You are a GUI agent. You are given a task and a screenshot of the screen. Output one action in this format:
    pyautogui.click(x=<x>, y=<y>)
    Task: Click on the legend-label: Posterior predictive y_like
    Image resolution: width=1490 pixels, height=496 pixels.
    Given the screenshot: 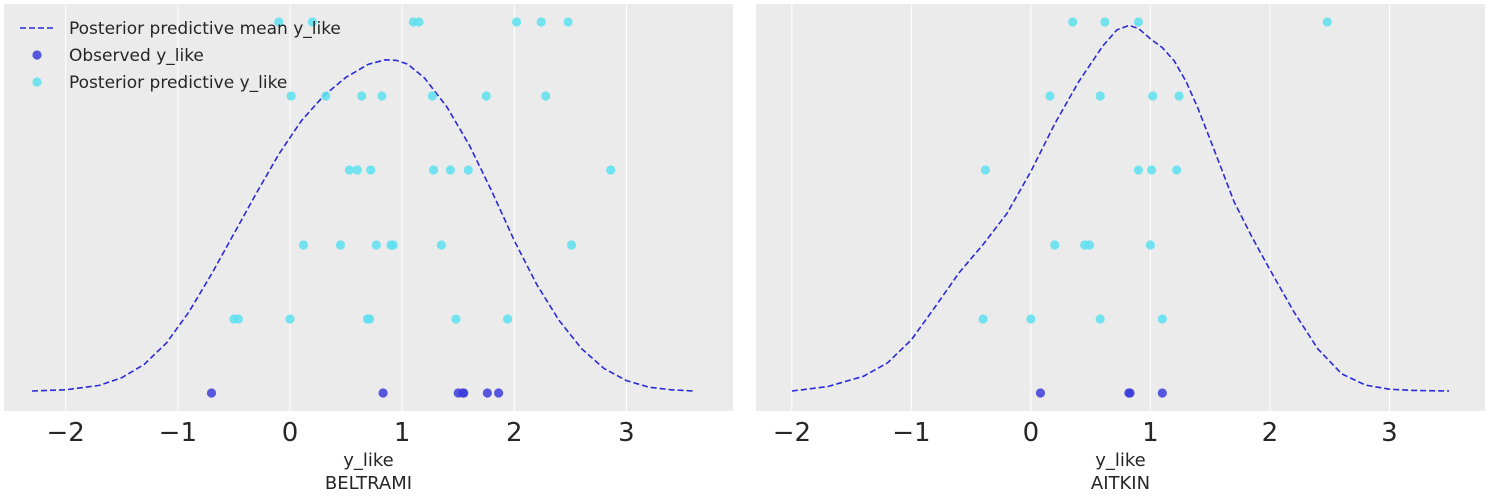 What is the action you would take?
    pyautogui.click(x=178, y=83)
    